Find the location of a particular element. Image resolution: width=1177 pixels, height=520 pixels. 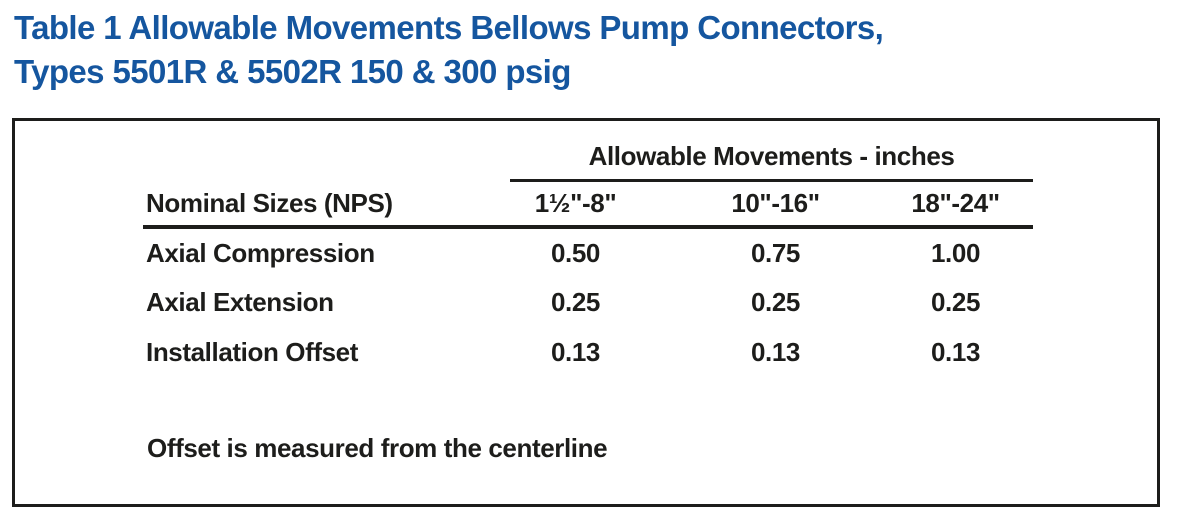

span-header-row: Allowable Movements - inches is located at coordinates (588, 151).